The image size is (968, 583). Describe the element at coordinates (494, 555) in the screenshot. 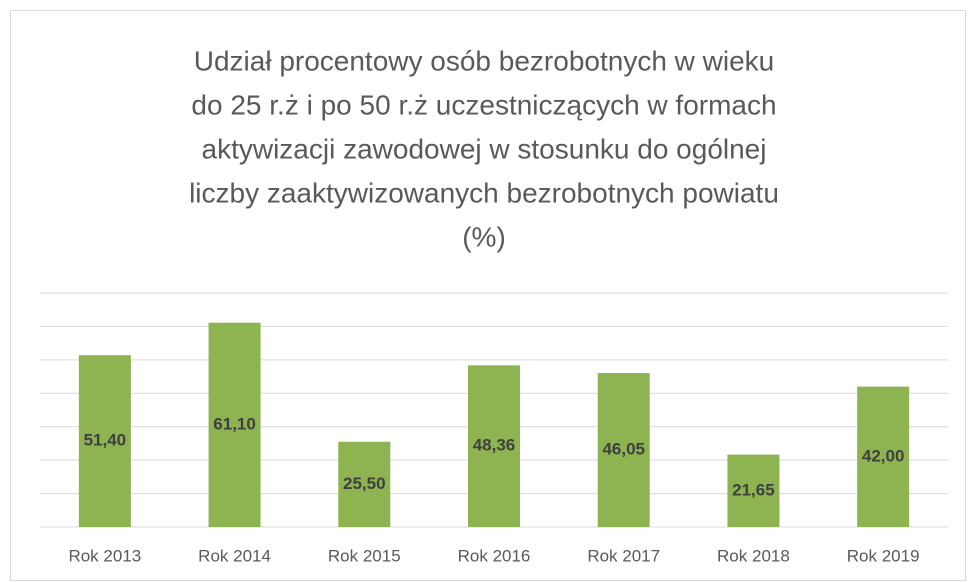

I see `x-tick-label: Rok 2016` at that location.